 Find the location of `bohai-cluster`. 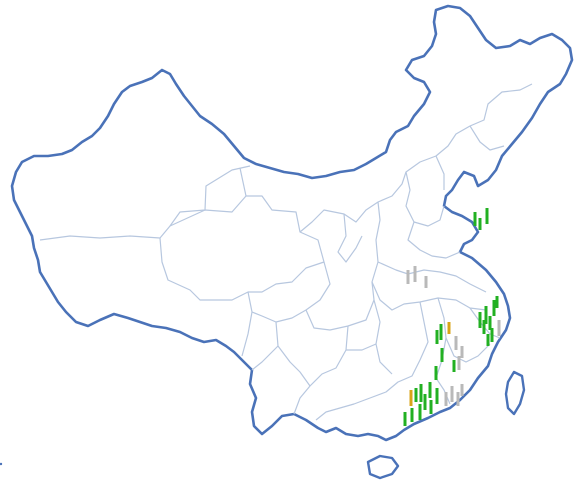

bohai-cluster is located at coordinates (481, 219).